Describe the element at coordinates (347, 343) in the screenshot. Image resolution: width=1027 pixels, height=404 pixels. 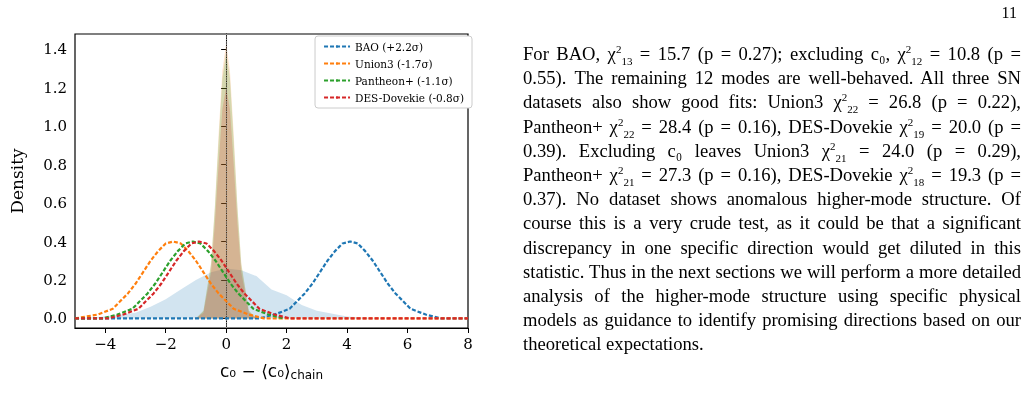
I see `x-tick-label: 4` at that location.